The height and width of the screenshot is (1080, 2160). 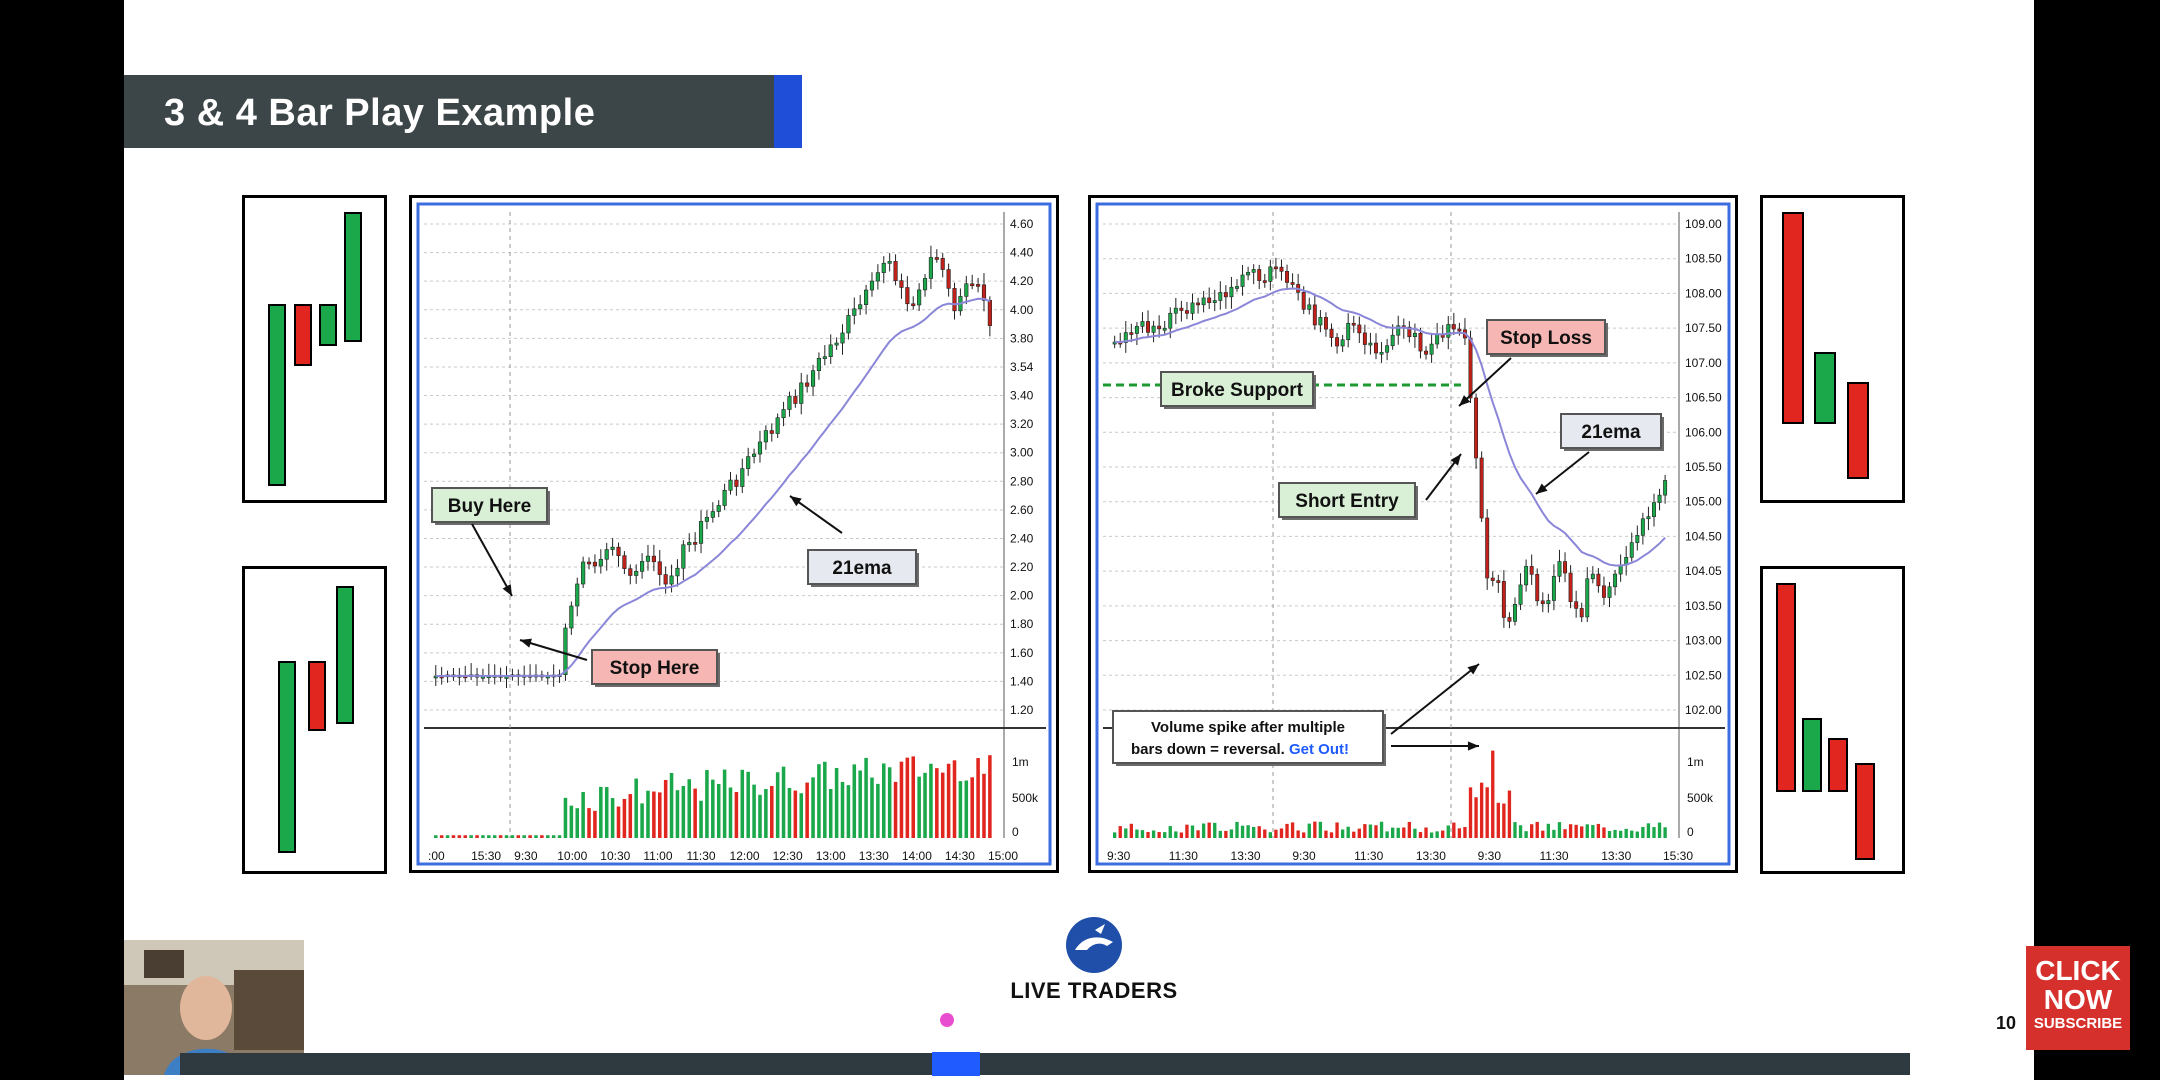 I want to click on video-progress-thumb, so click(x=956, y=1064).